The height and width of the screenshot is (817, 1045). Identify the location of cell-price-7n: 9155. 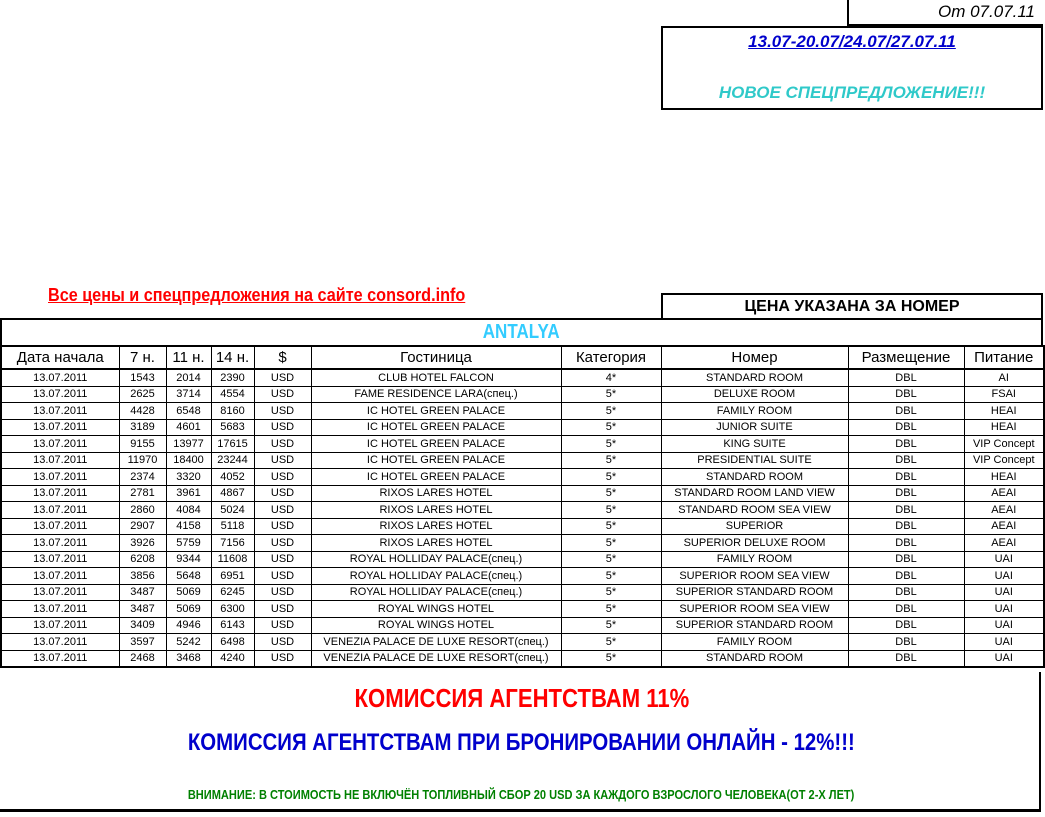
(142, 444).